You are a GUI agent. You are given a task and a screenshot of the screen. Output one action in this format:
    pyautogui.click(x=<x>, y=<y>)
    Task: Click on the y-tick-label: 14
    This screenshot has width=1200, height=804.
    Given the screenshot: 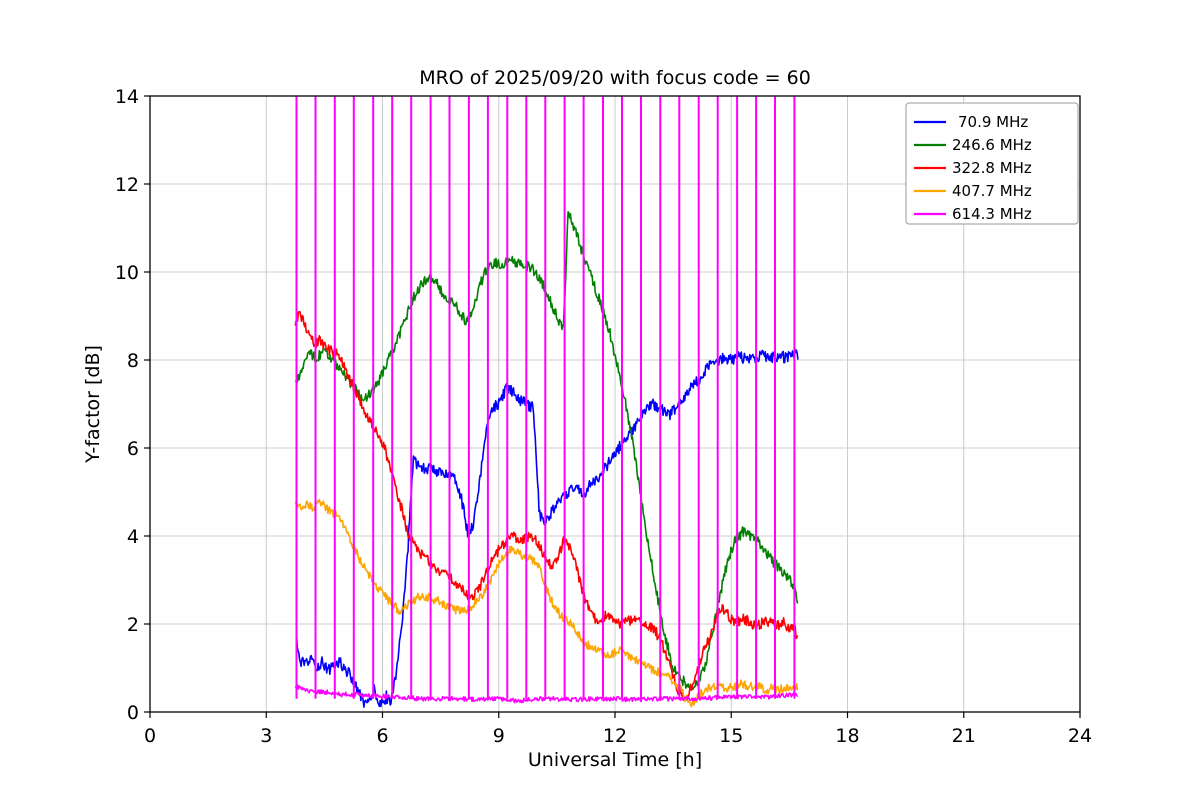 What is the action you would take?
    pyautogui.click(x=127, y=97)
    